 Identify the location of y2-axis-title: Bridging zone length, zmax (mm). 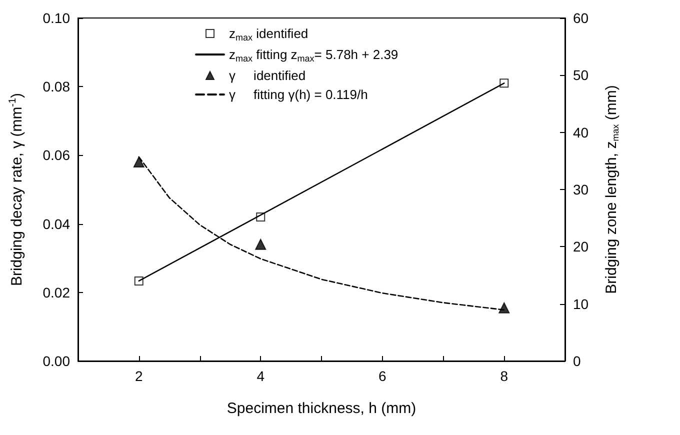
(611, 189).